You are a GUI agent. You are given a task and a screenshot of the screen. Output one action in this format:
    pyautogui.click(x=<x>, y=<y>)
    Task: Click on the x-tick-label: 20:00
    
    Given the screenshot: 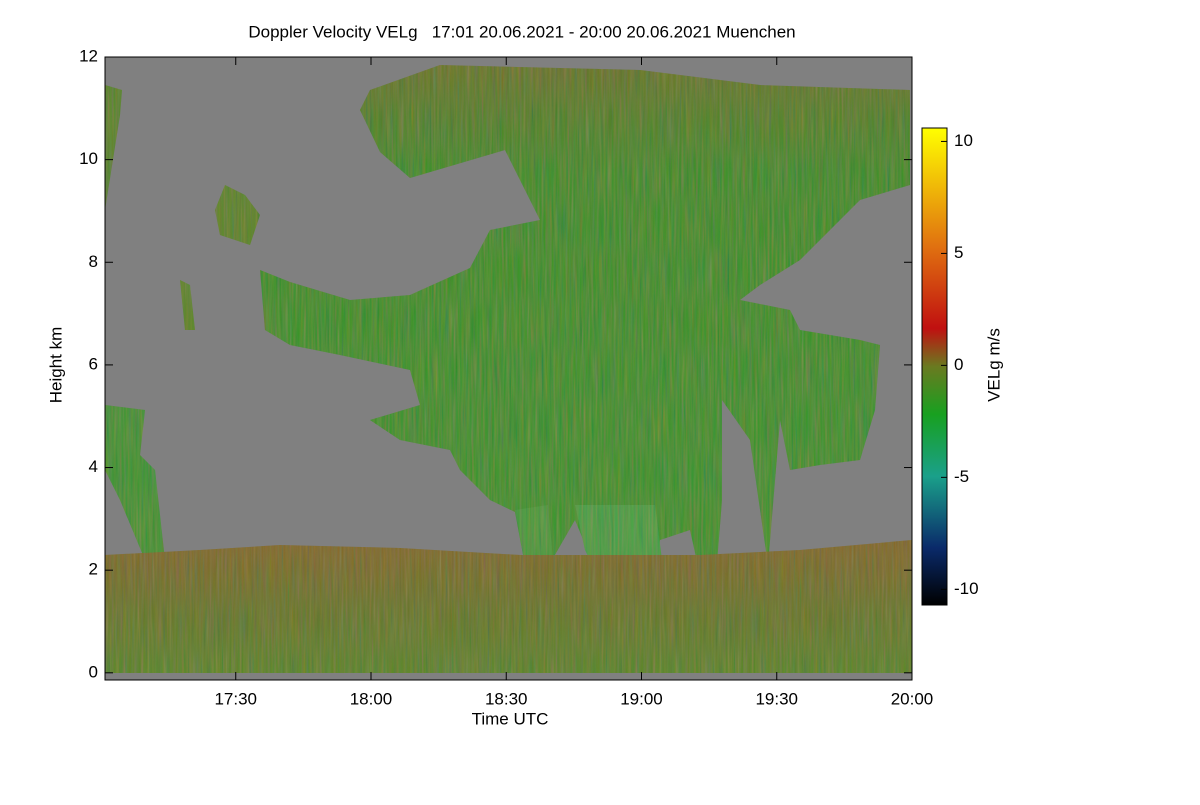 What is the action you would take?
    pyautogui.click(x=912, y=698)
    